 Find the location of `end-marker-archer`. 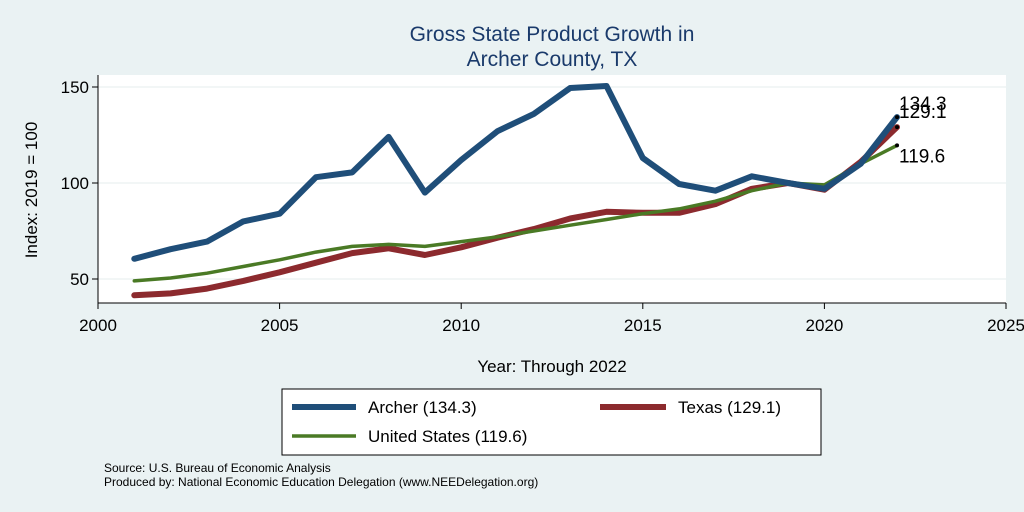

end-marker-archer is located at coordinates (897, 117).